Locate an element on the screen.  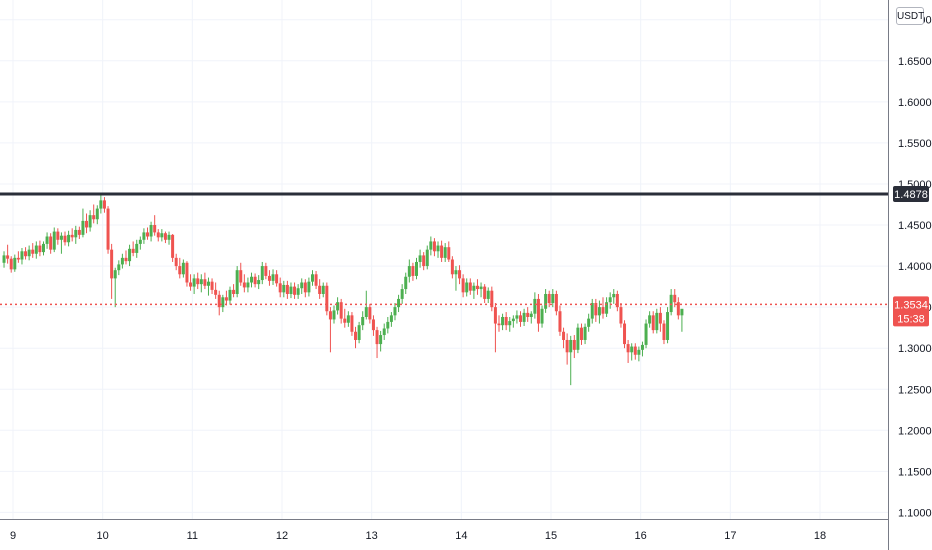
y-tick-label: 1.1000 is located at coordinates (915, 513).